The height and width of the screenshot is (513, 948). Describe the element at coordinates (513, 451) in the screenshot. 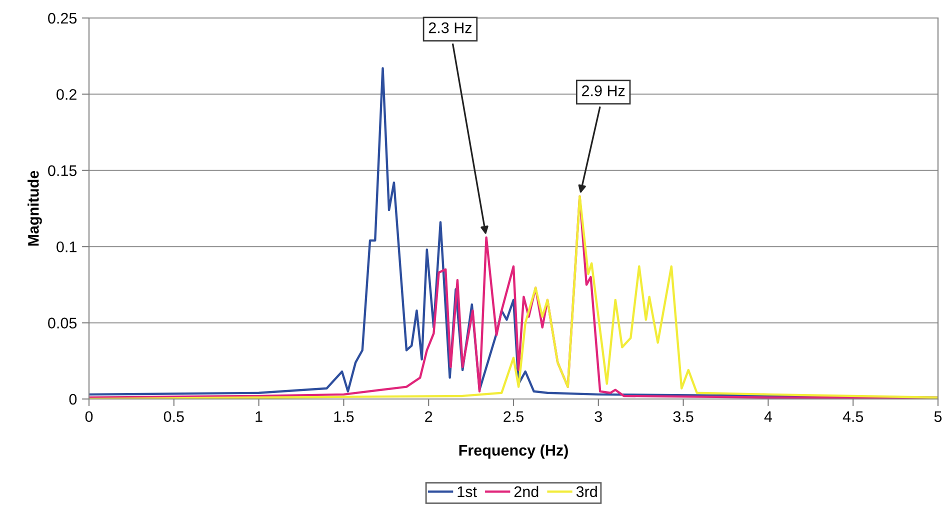

I see `x-axis-title: Frequency (Hz)` at that location.